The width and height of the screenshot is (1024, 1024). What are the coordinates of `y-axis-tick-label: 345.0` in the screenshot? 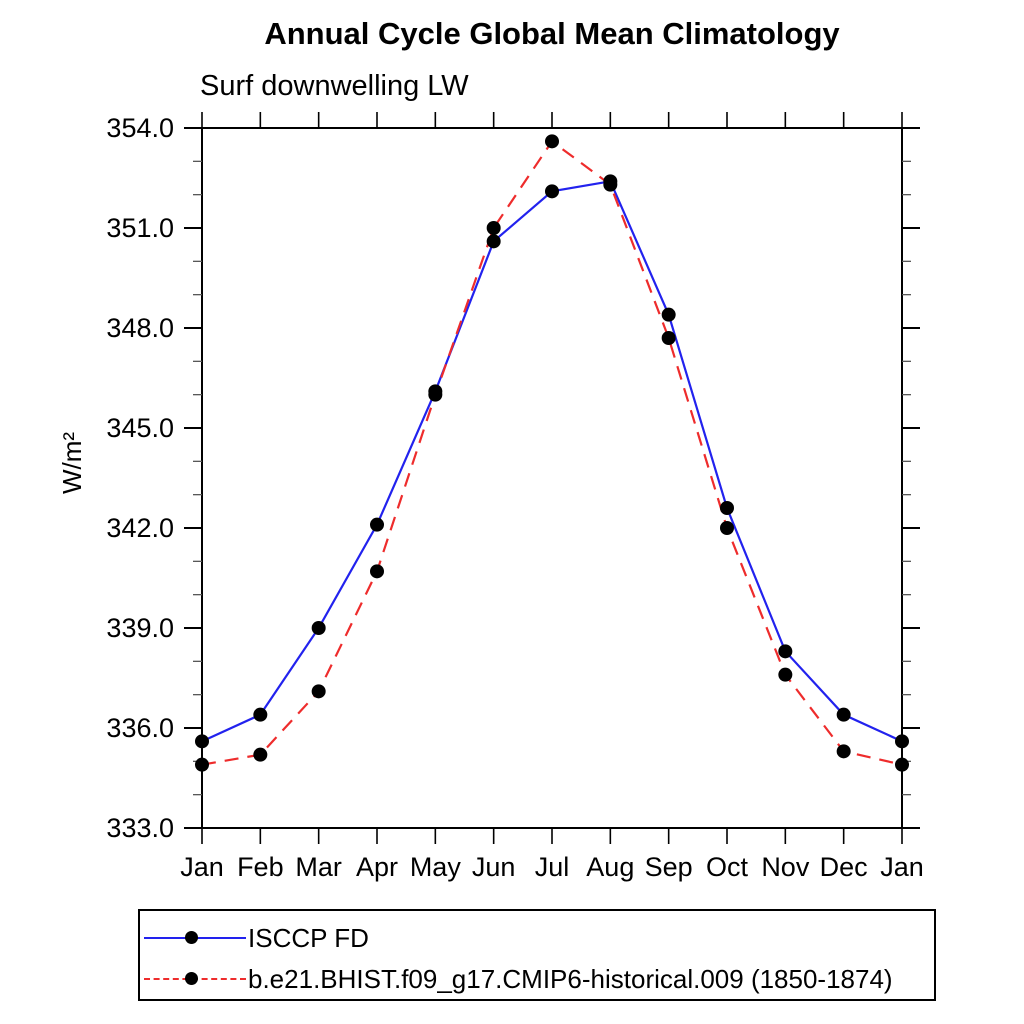 It's located at (140, 428).